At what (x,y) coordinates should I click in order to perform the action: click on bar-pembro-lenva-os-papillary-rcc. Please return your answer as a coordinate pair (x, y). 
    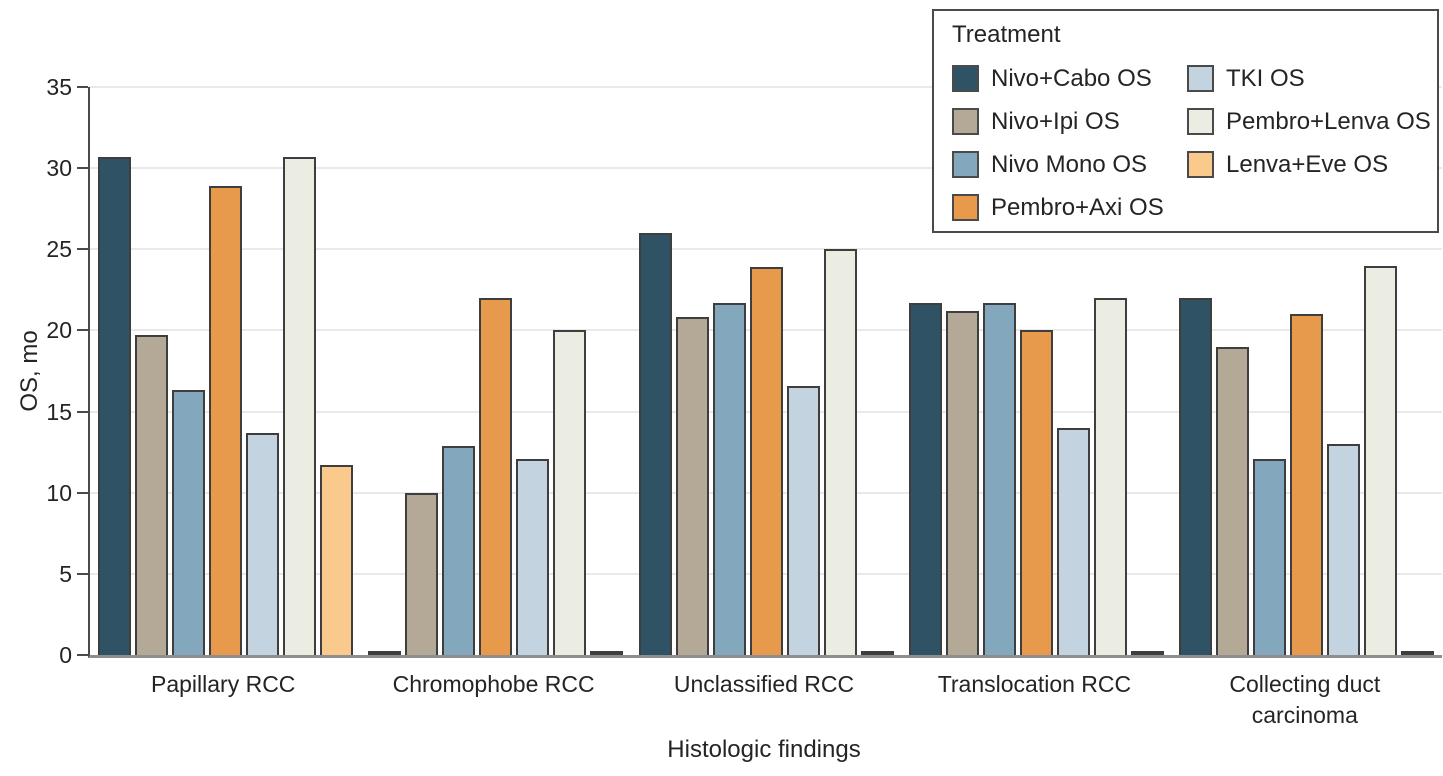
    Looking at the image, I should click on (299, 405).